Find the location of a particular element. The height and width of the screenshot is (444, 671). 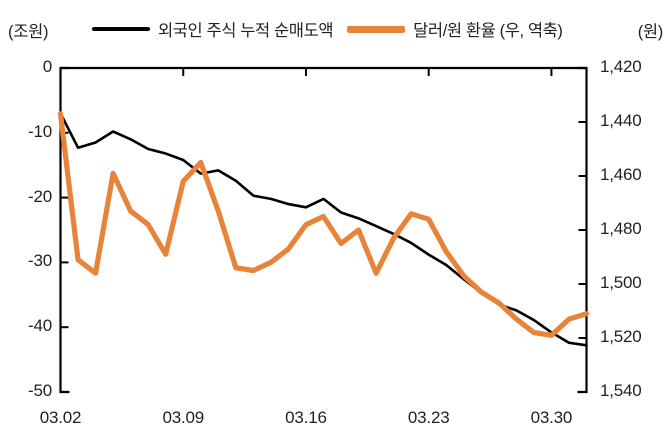

legend-swatch-black-line-icon is located at coordinates (121, 29).